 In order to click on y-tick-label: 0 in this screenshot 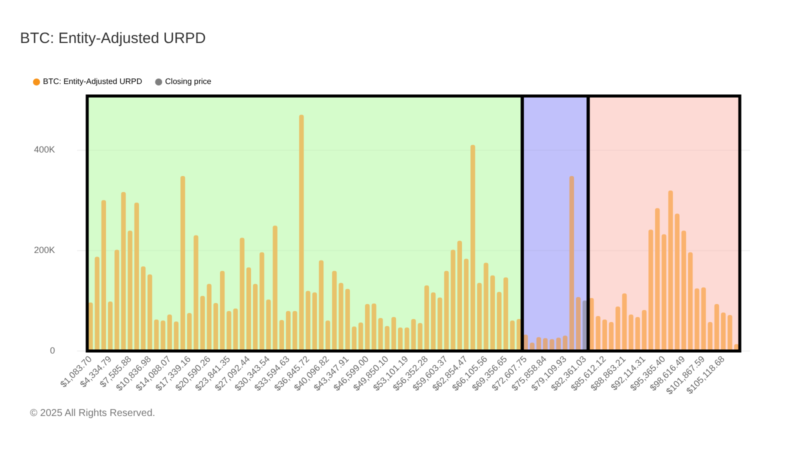, I will do `click(53, 350)`.